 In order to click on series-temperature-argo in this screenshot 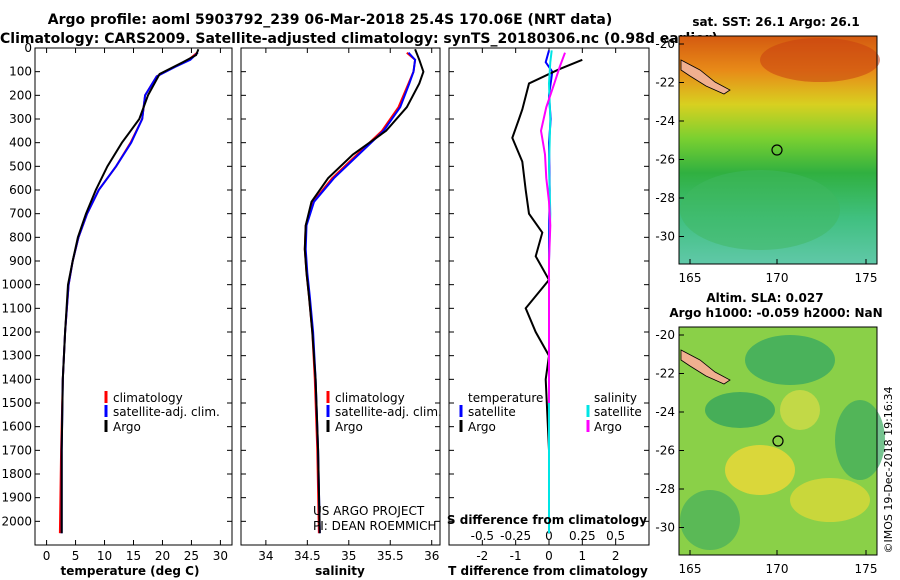, I will do `click(547, 296)`.